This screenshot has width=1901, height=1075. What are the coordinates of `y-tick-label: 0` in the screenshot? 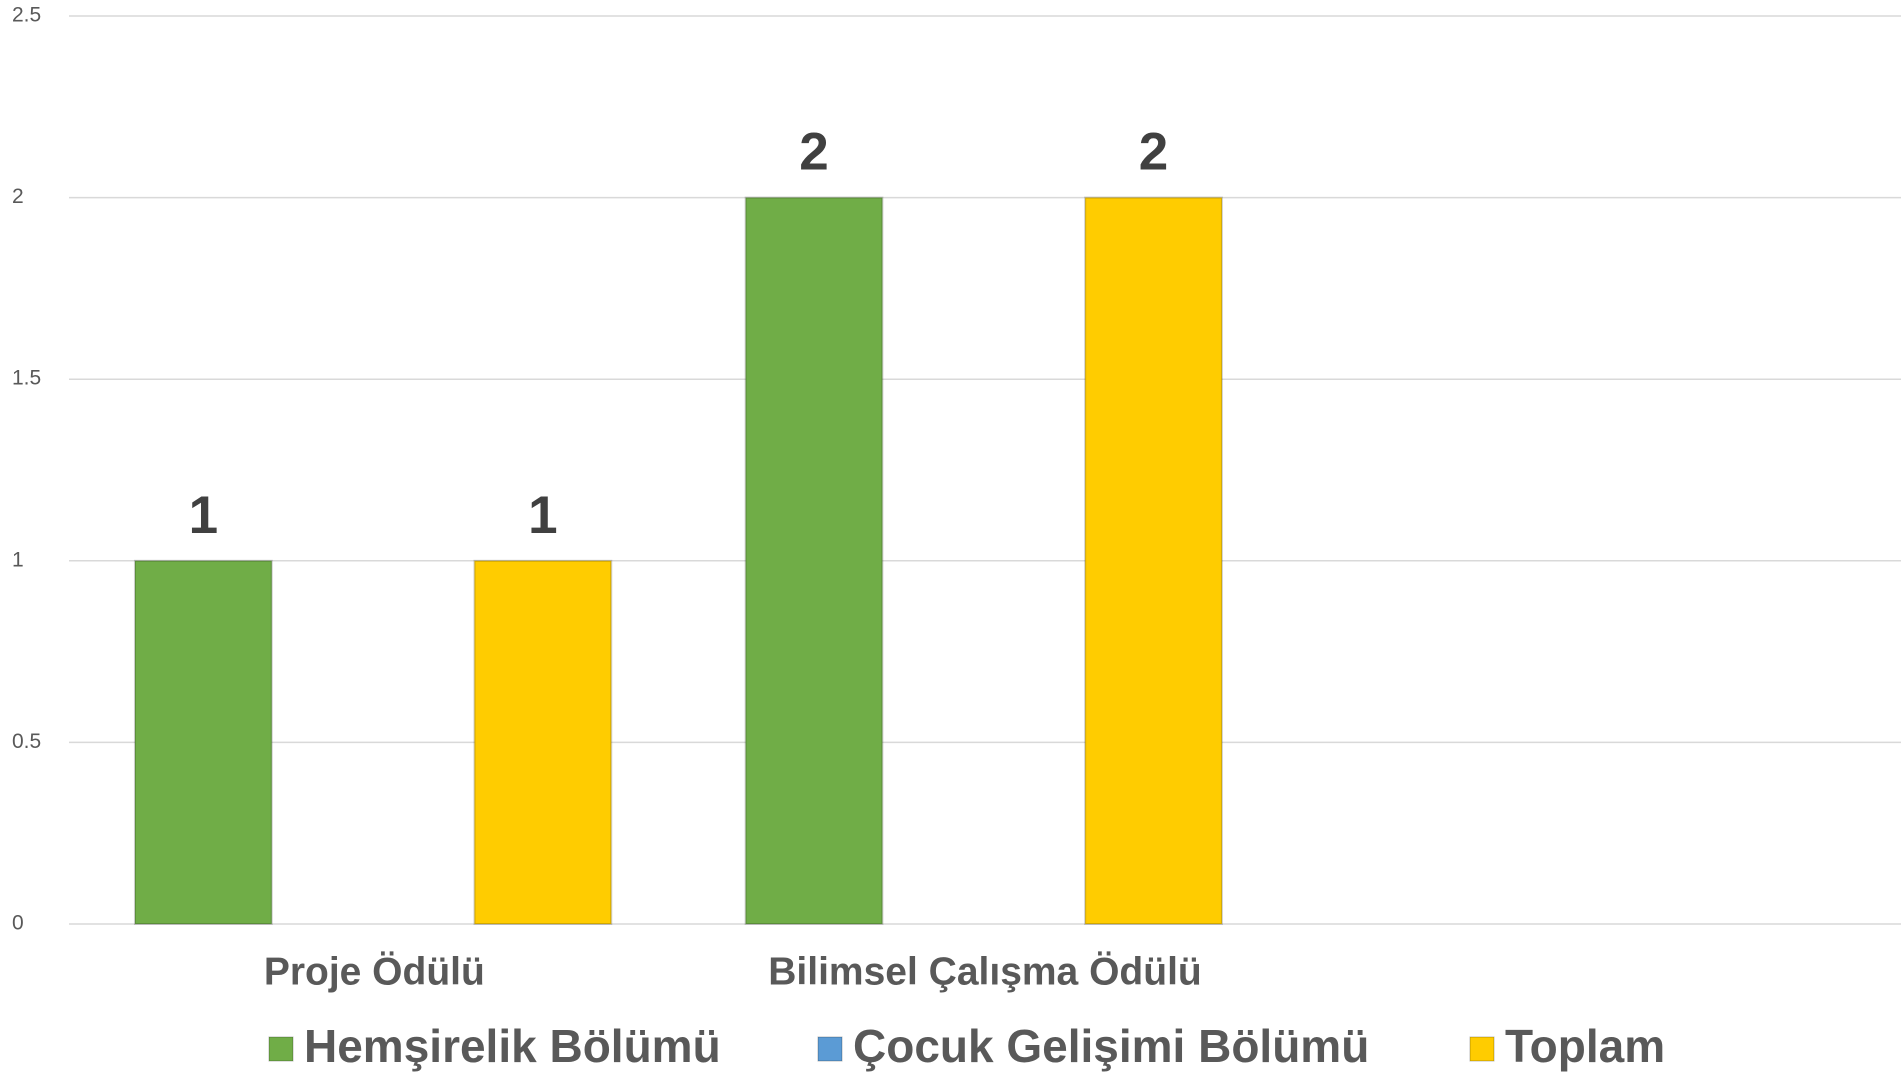 It's located at (18, 923).